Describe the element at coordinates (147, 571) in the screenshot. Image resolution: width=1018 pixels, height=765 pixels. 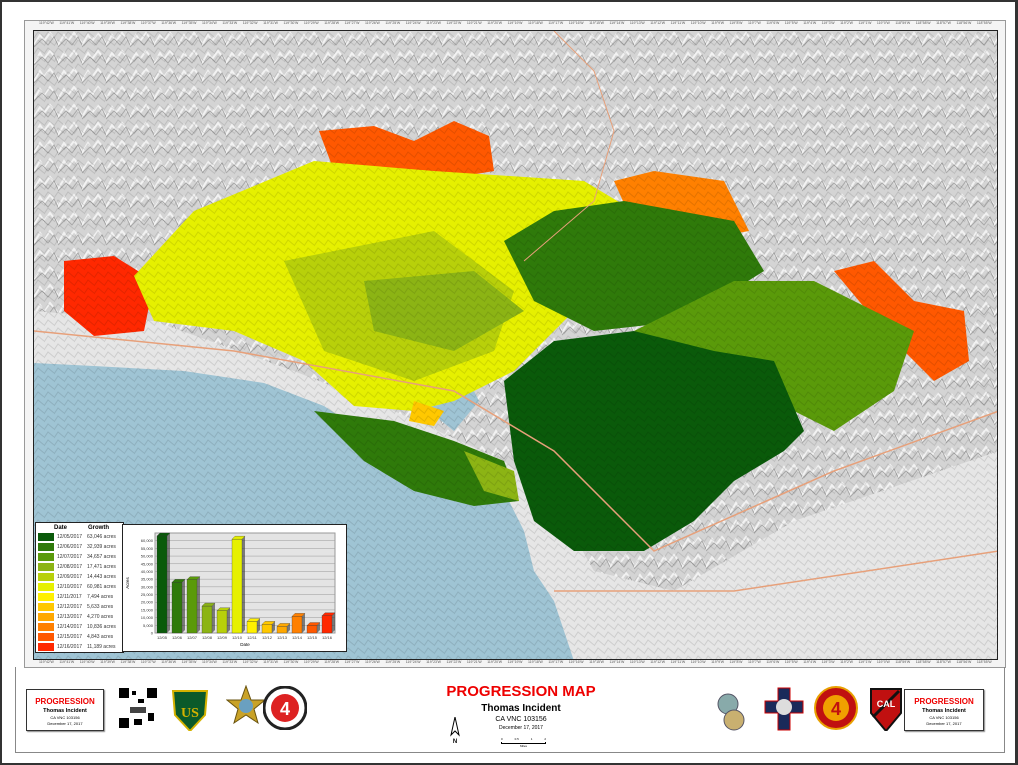
I see `y-tick-label: 40,000` at that location.